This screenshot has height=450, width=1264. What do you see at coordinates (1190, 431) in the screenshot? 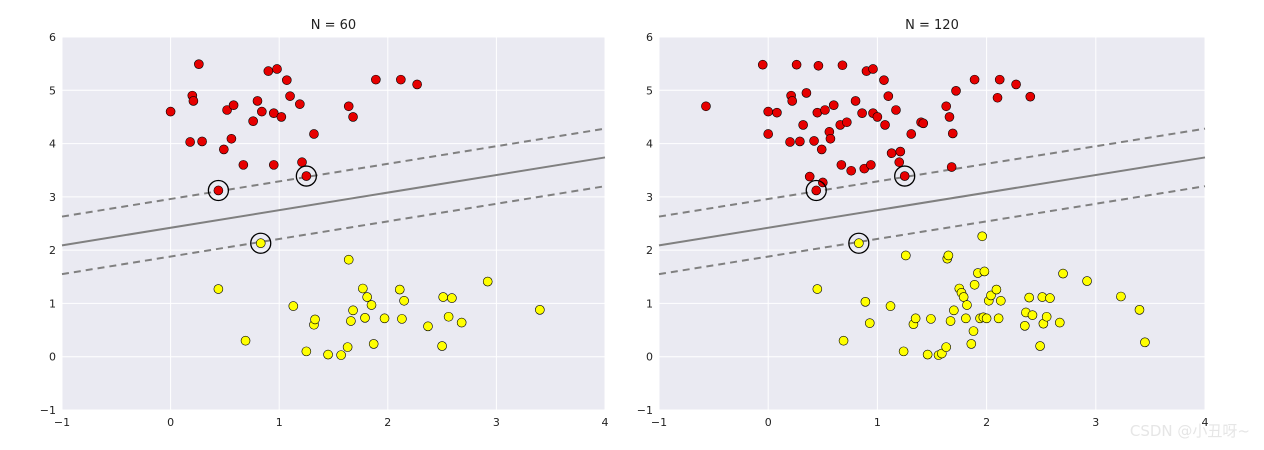
I see `watermark: CSDN @小丑呀~` at bounding box center [1190, 431].